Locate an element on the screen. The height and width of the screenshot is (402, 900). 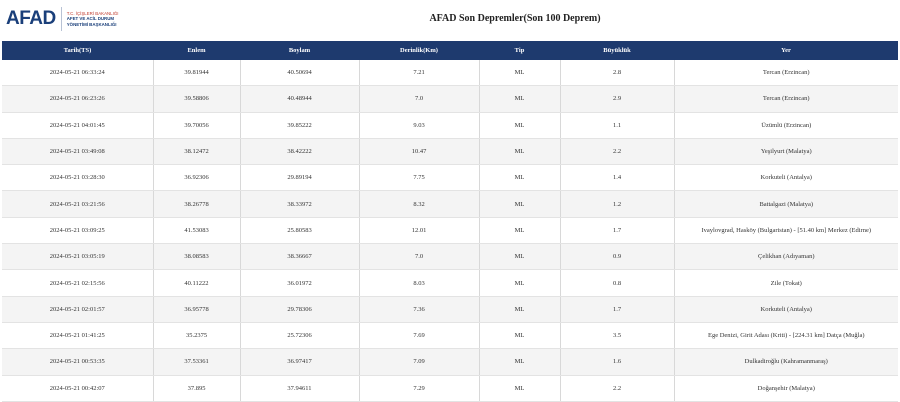
cell-boylam: 25.80583 is located at coordinates (300, 231).